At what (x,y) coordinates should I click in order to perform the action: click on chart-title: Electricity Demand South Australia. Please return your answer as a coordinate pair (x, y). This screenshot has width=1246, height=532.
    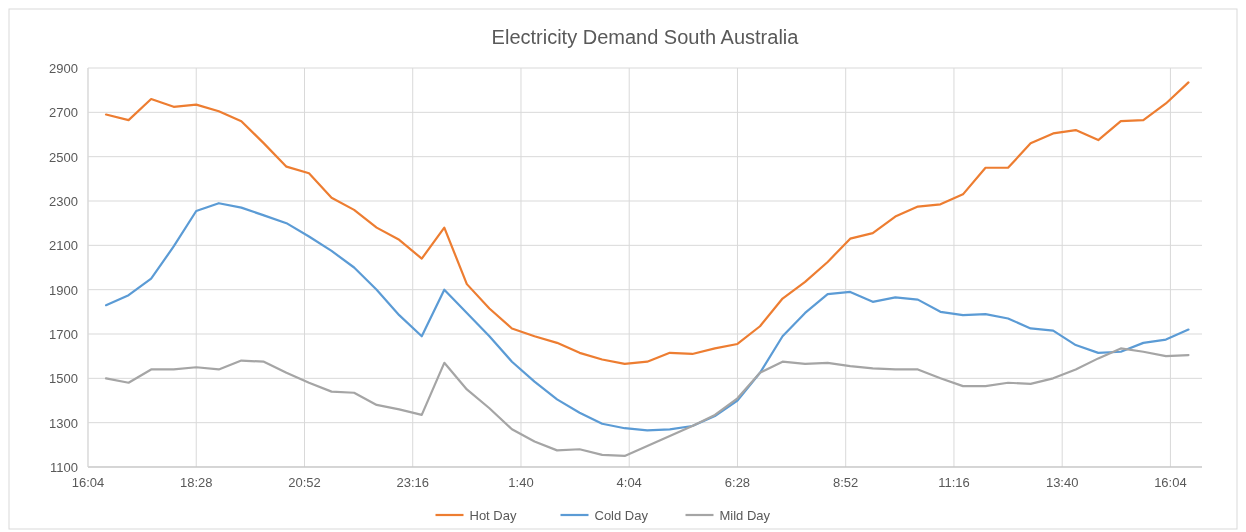
    Looking at the image, I should click on (645, 37).